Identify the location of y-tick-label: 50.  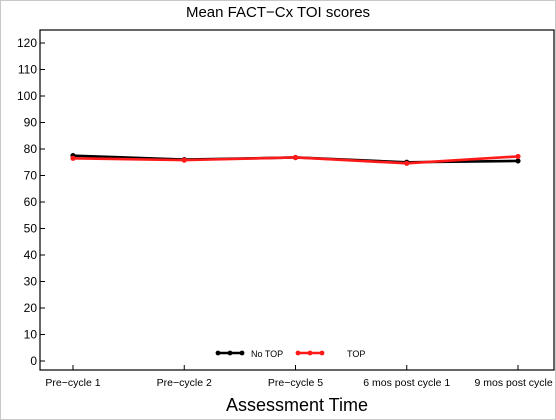
(31, 229).